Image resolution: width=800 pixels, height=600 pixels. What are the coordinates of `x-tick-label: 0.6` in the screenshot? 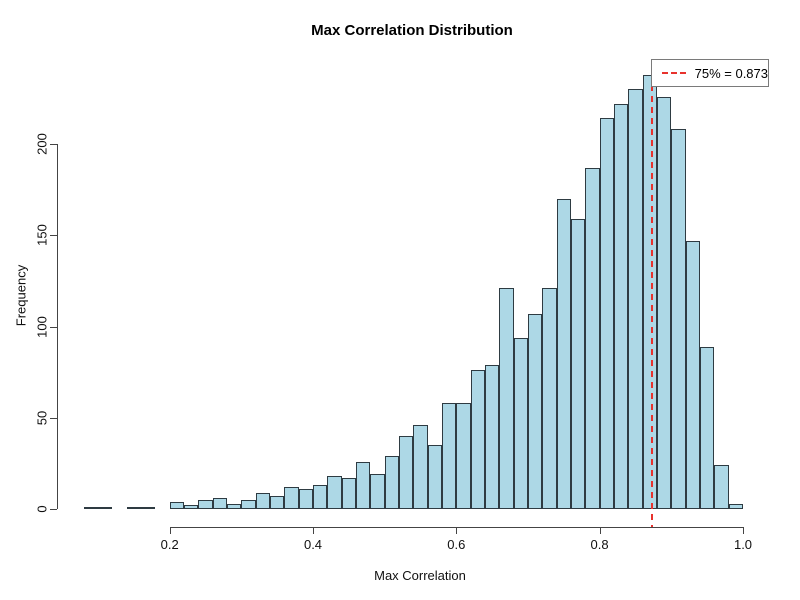 It's located at (456, 544).